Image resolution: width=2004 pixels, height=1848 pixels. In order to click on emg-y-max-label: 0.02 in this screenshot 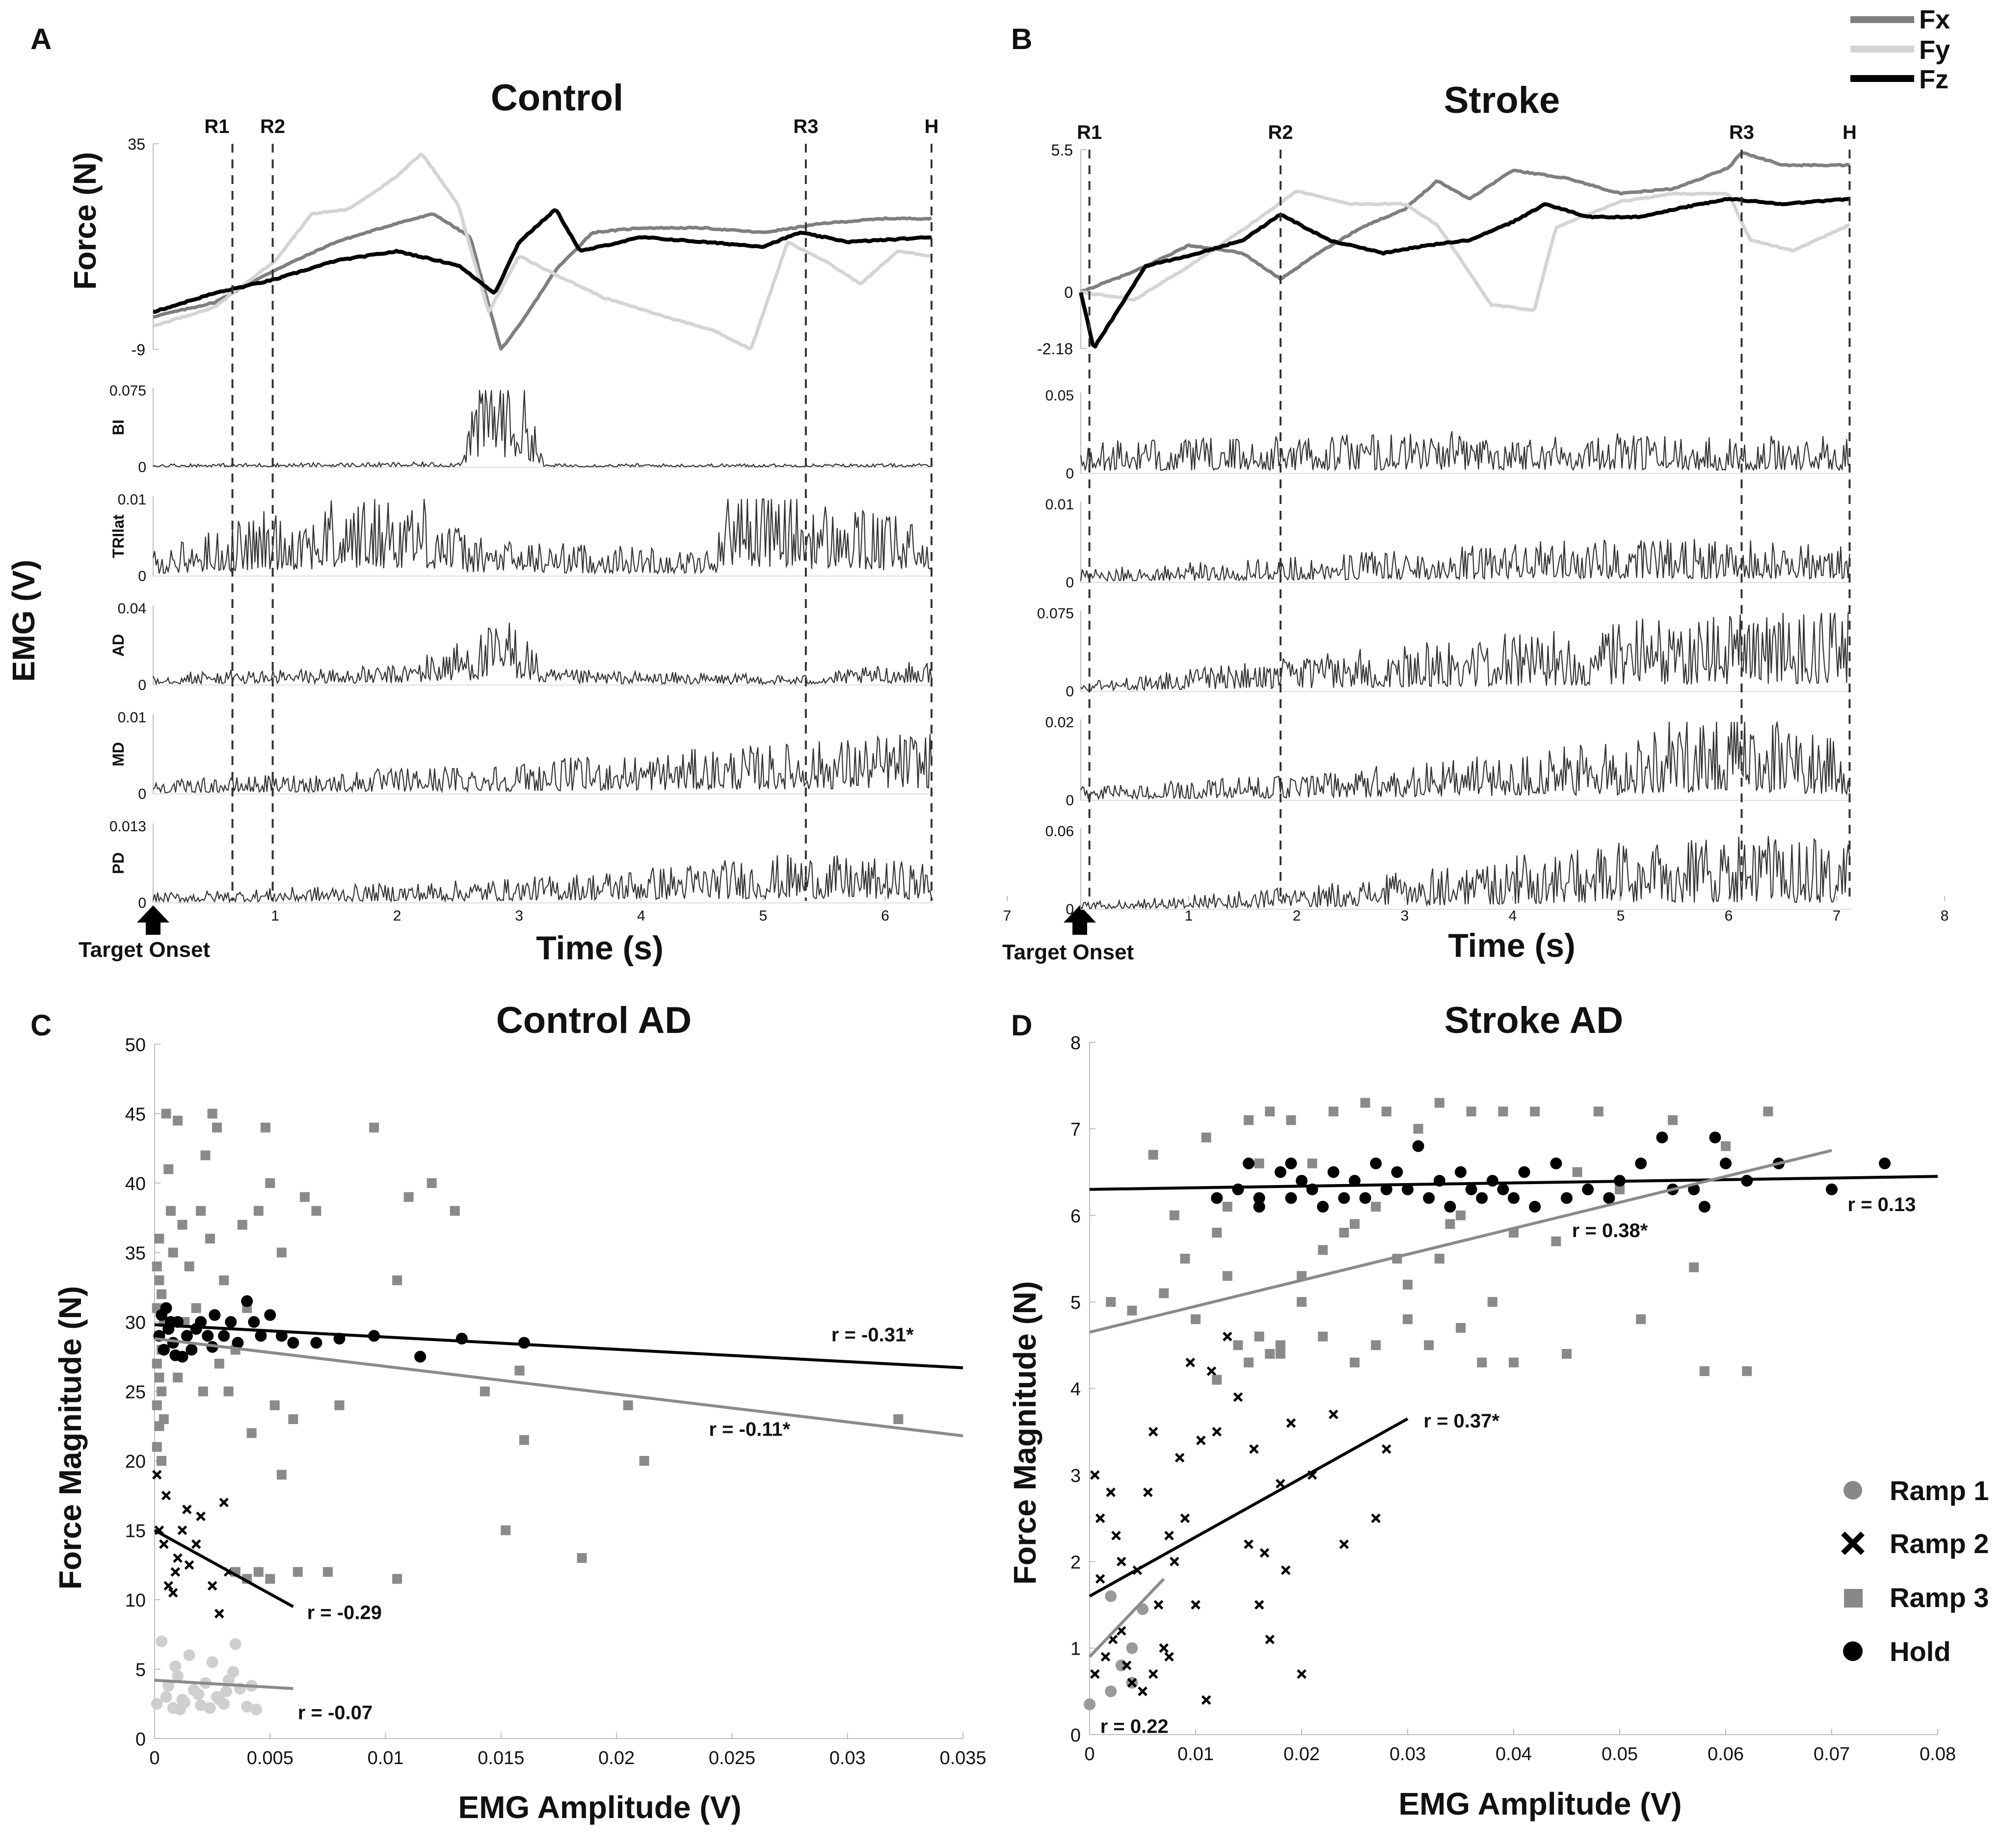, I will do `click(1060, 723)`.